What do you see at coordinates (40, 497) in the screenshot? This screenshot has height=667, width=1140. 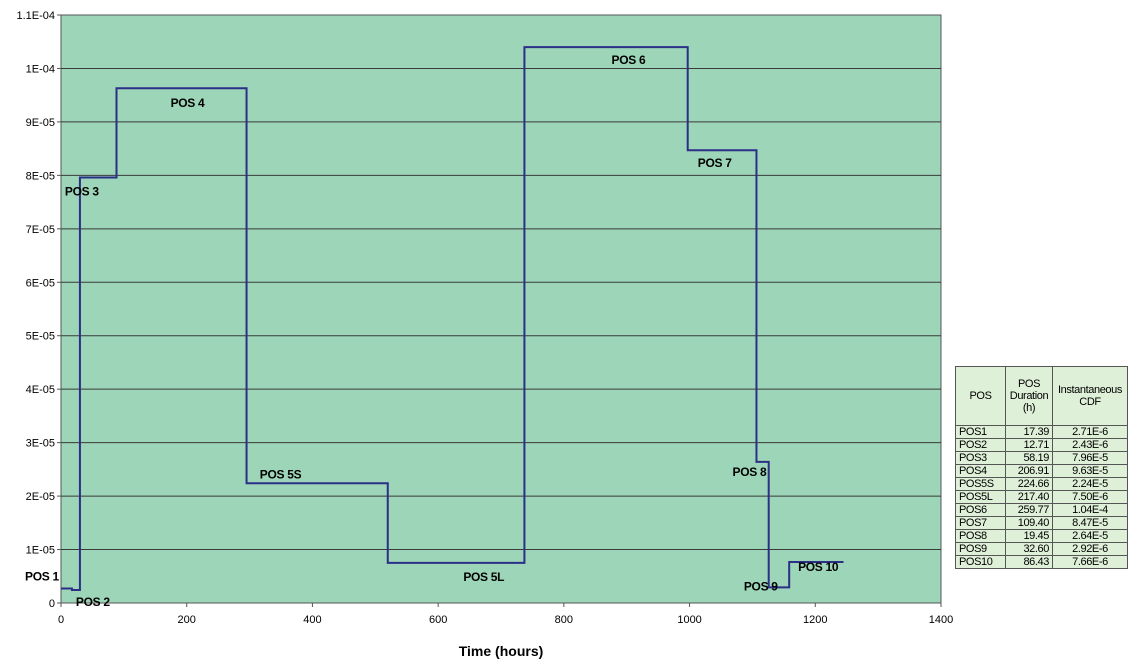 I see `y-tick-label: 2E-05` at bounding box center [40, 497].